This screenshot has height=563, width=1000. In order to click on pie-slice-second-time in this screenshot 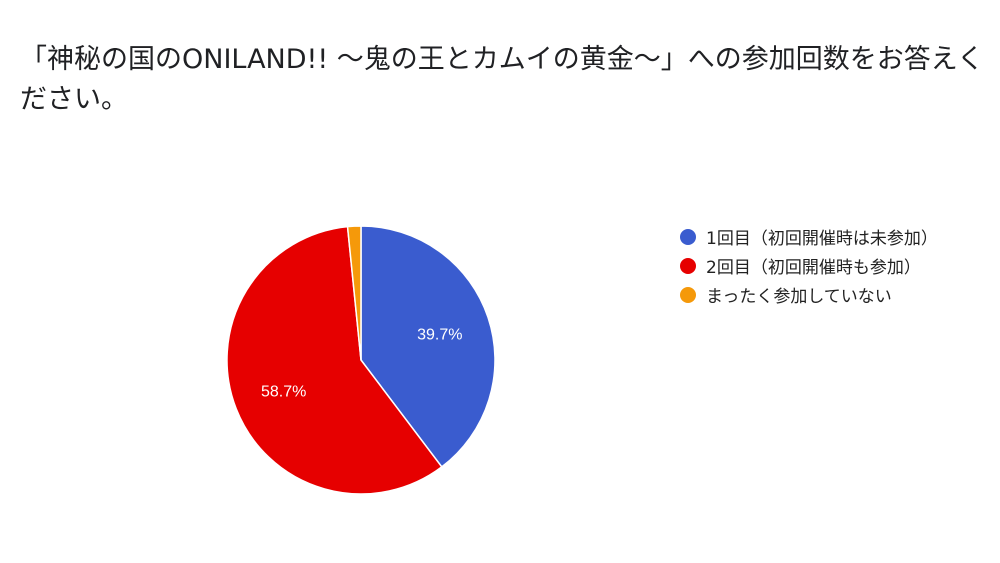, I will do `click(334, 360)`.